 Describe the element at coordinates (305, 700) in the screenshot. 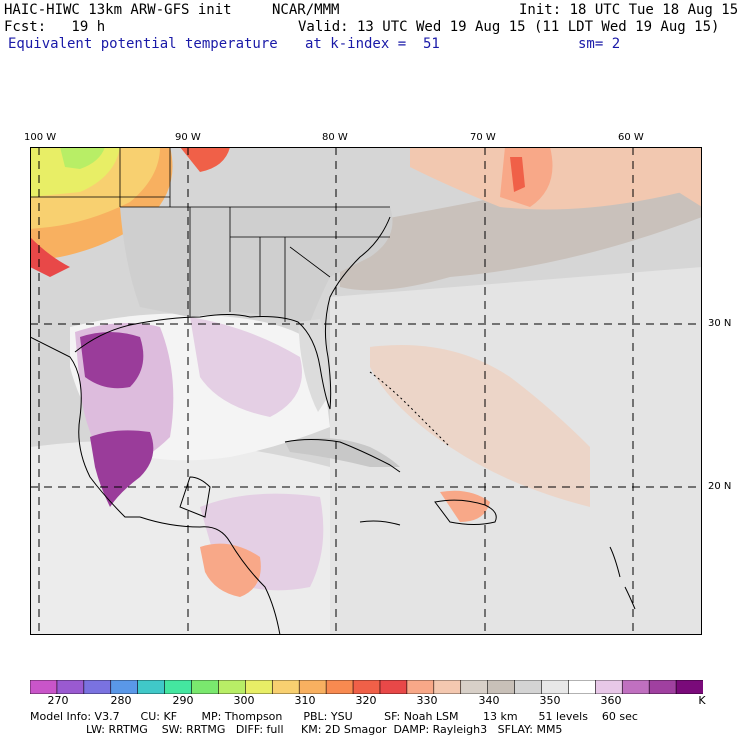

I see `colorbar-label-310: 310` at that location.